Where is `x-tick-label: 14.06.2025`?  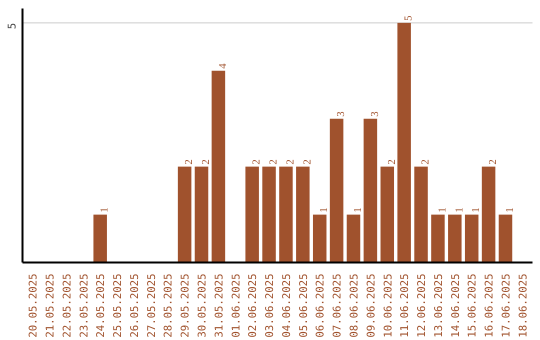
x-tick-label: 14.06.2025 is located at coordinates (455, 306).